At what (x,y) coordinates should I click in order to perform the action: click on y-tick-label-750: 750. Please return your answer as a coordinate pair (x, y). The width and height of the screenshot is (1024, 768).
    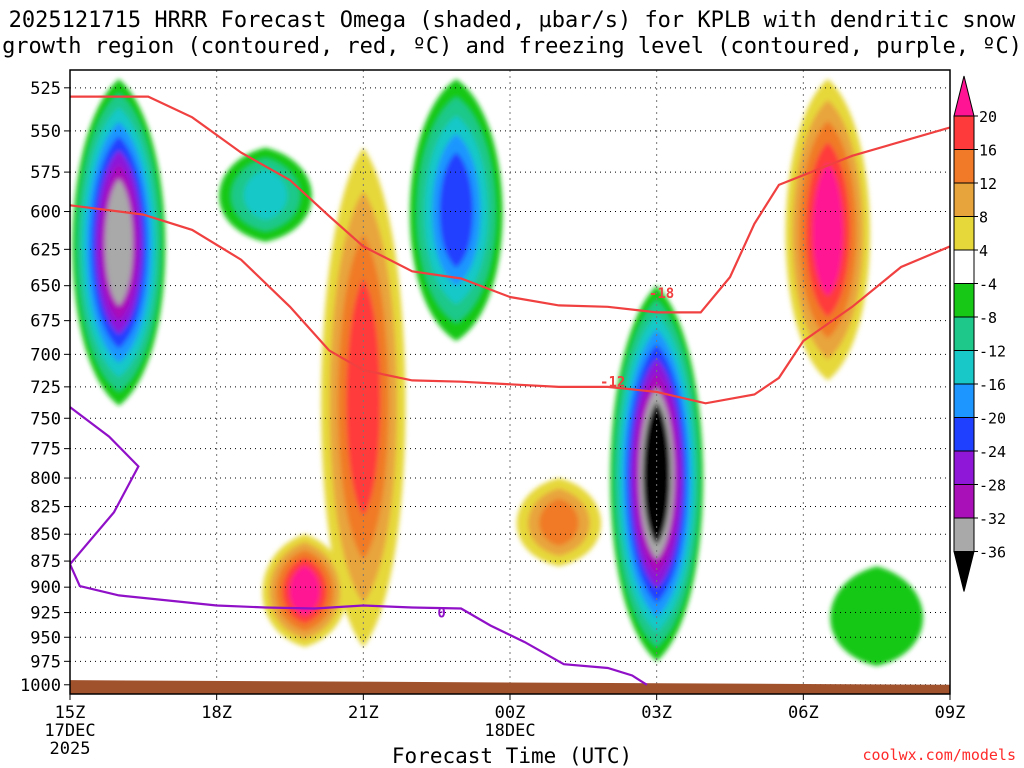
    Looking at the image, I should click on (45, 419).